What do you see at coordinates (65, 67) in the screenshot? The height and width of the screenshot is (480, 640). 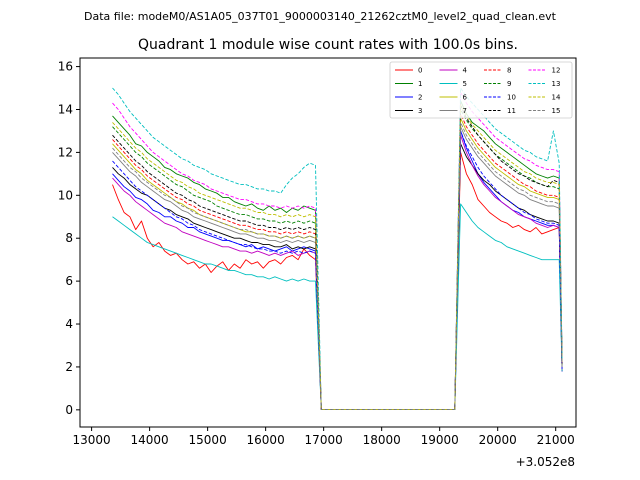 I see `y-tick-label: 16` at bounding box center [65, 67].